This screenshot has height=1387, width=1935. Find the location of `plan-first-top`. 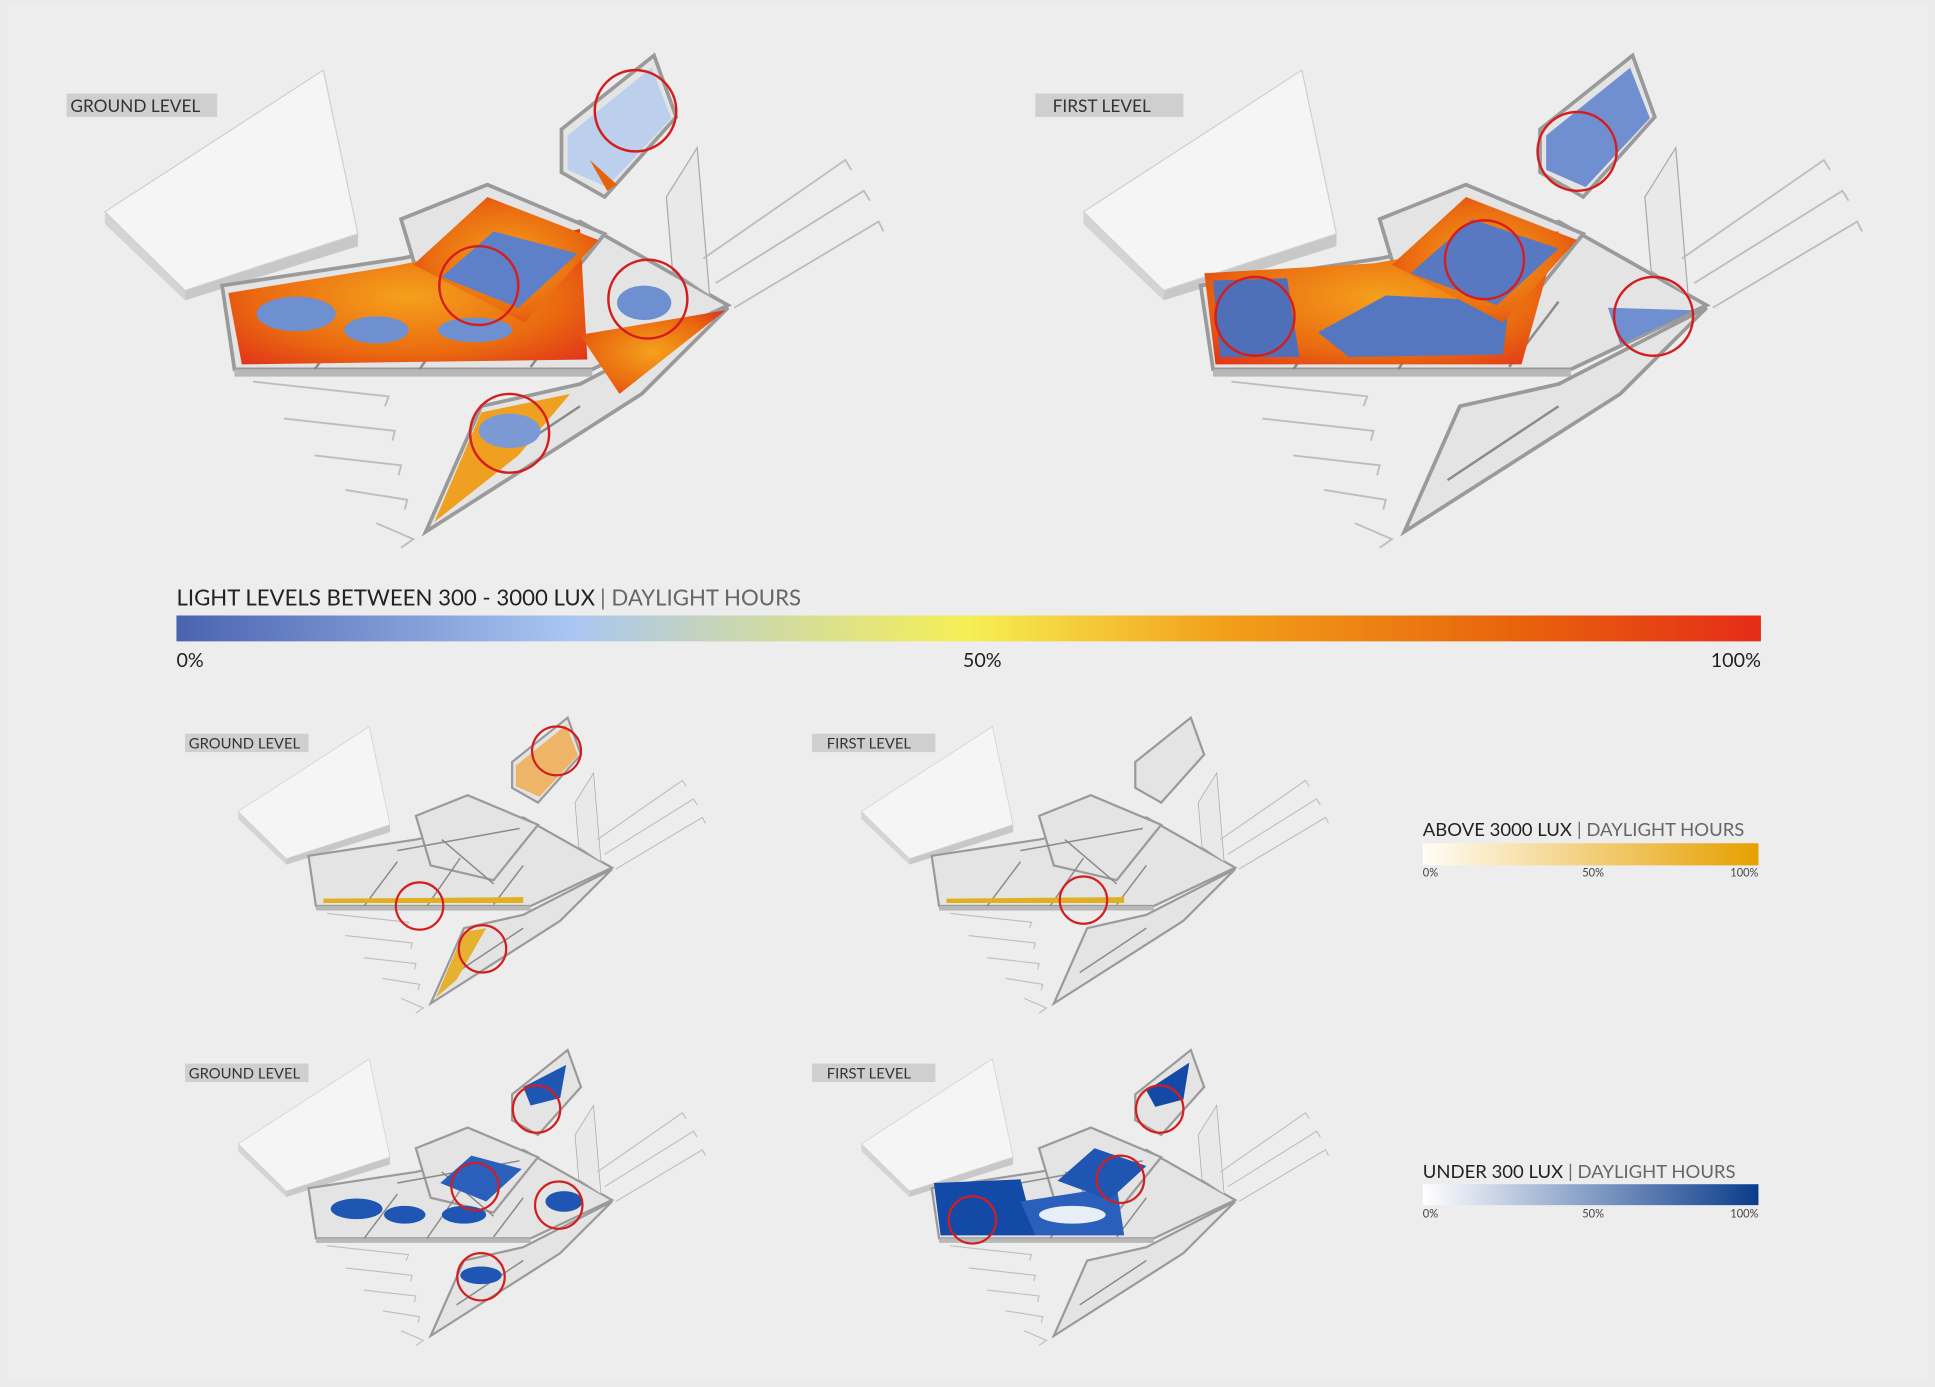

plan-first-top is located at coordinates (1472, 301).